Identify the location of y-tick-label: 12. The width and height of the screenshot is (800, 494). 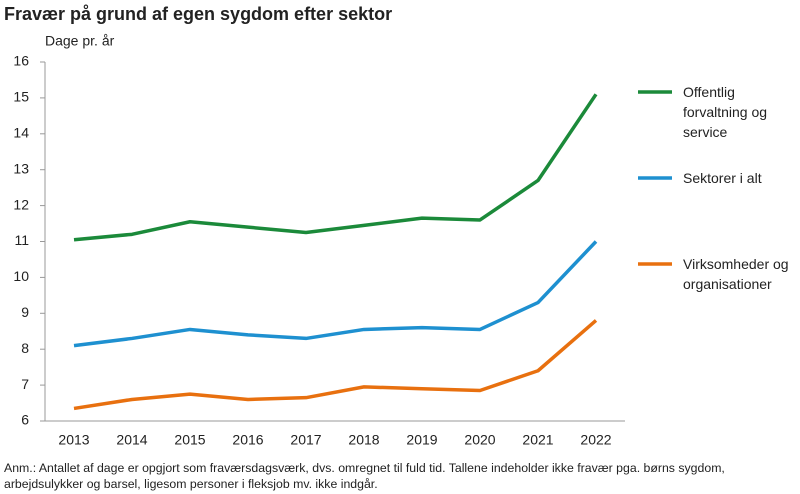
(21, 204).